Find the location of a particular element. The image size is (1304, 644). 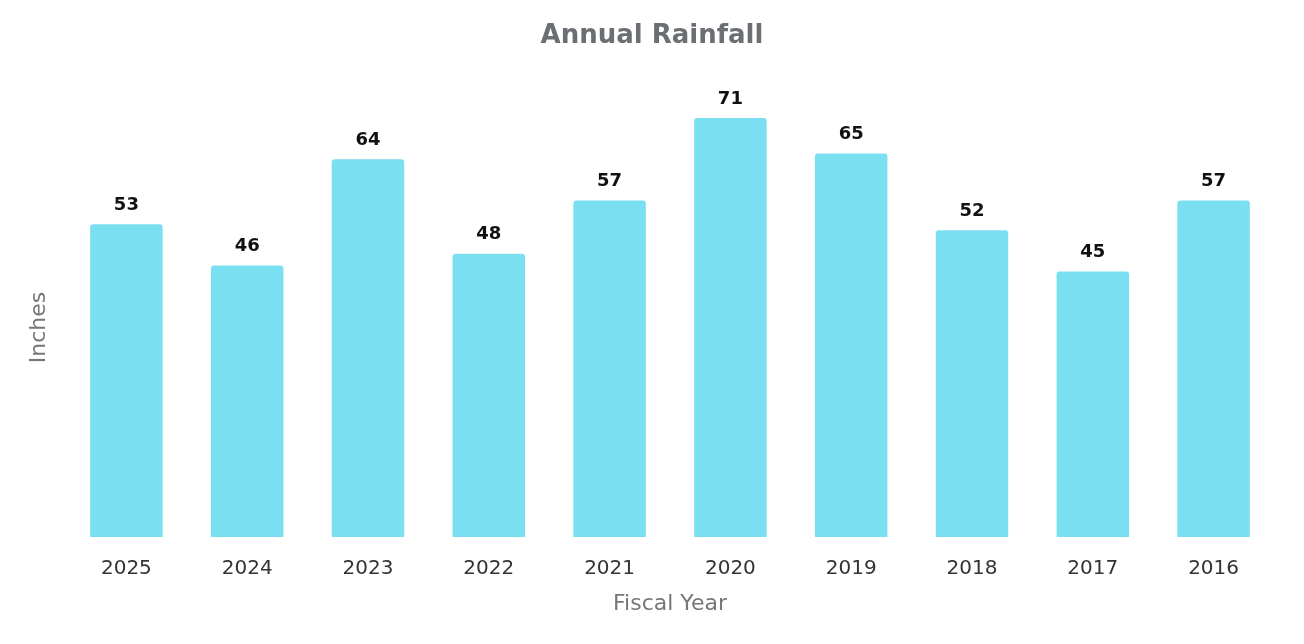

x-tick-label: 2024 is located at coordinates (247, 567).